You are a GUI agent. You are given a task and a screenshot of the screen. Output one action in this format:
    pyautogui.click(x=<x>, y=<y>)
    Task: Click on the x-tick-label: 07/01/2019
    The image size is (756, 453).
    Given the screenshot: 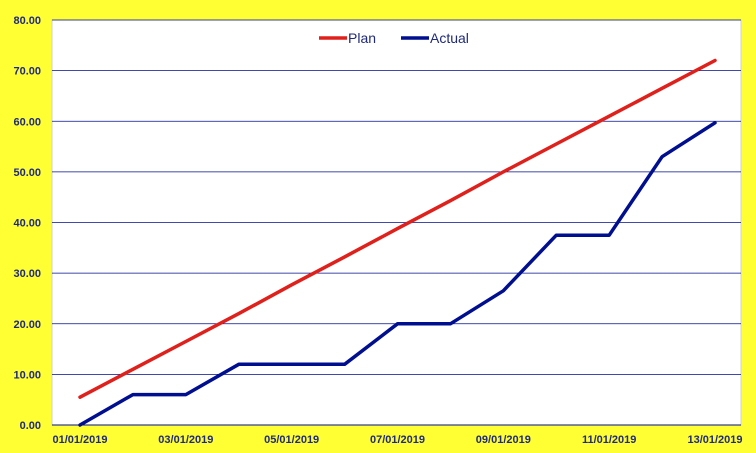 What is the action you would take?
    pyautogui.click(x=397, y=440)
    